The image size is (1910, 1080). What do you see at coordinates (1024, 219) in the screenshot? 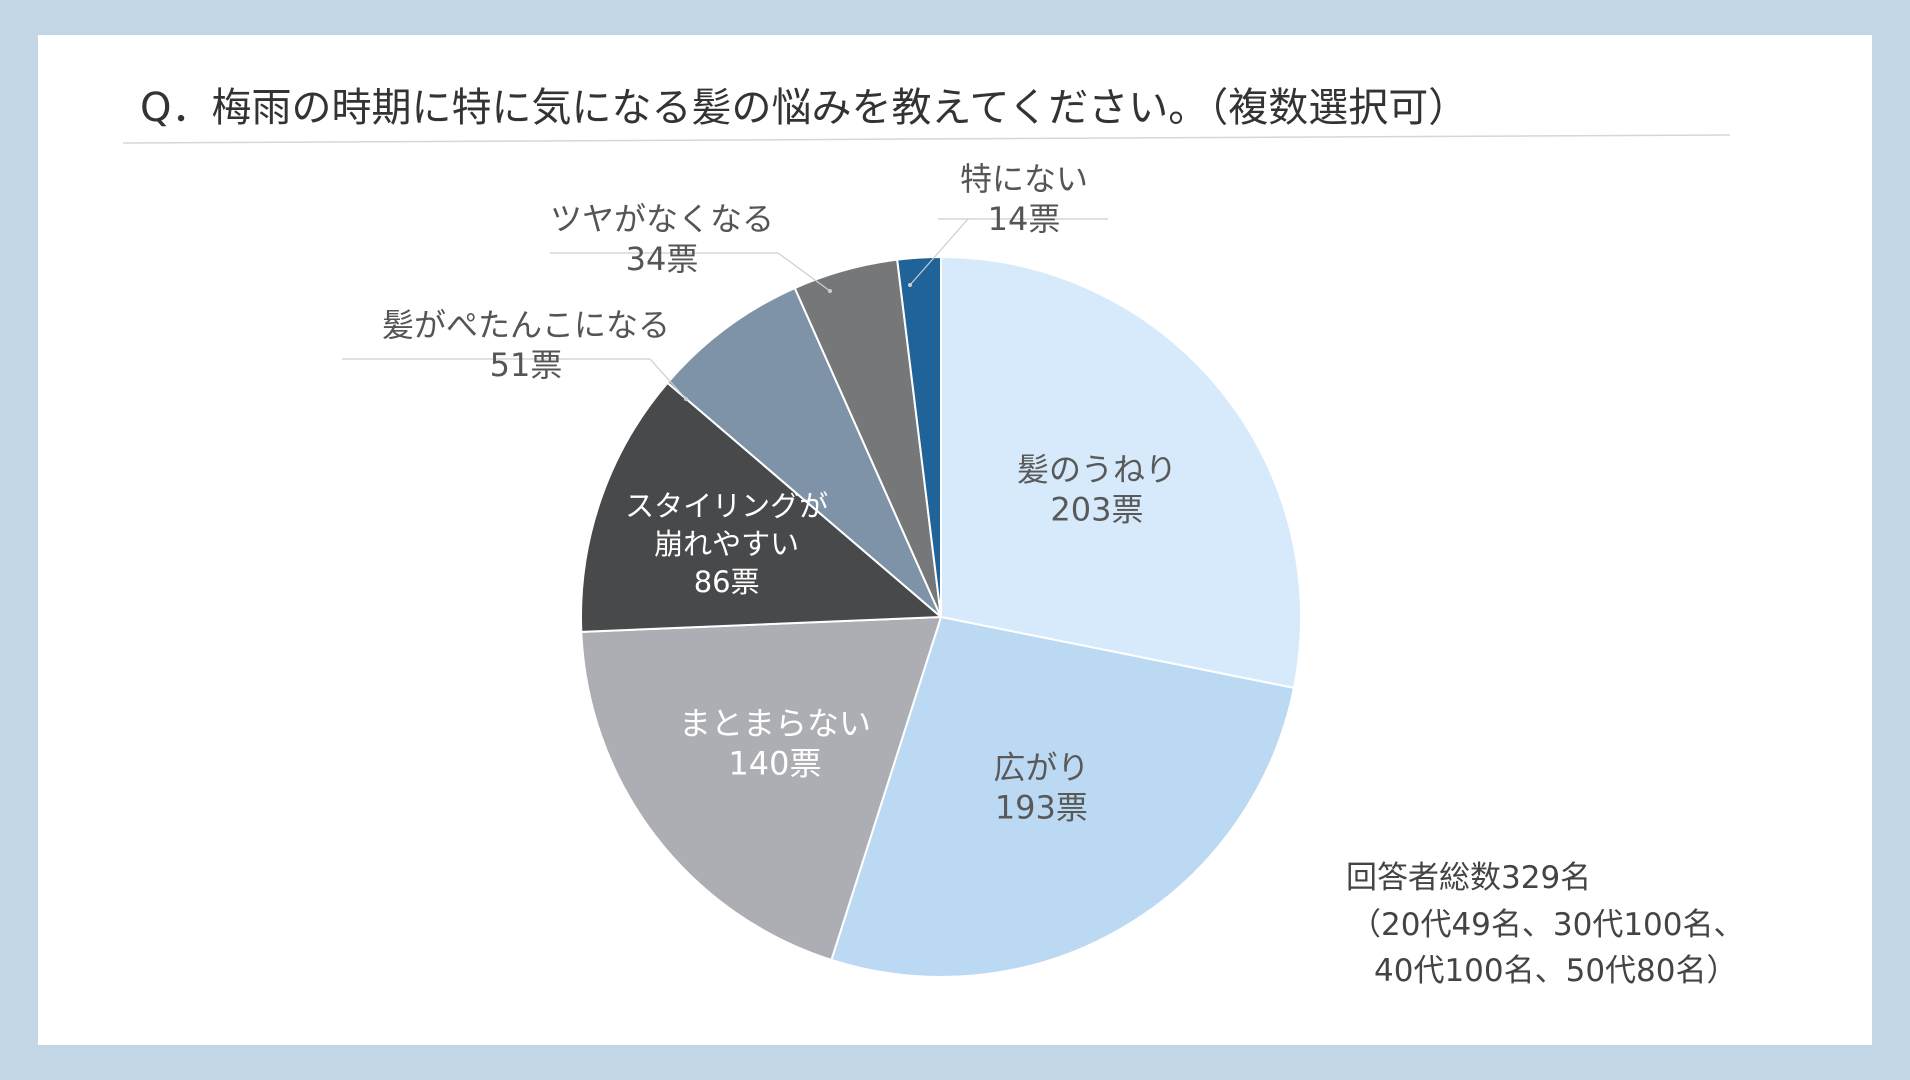
I see `slice-value: 14票` at bounding box center [1024, 219].